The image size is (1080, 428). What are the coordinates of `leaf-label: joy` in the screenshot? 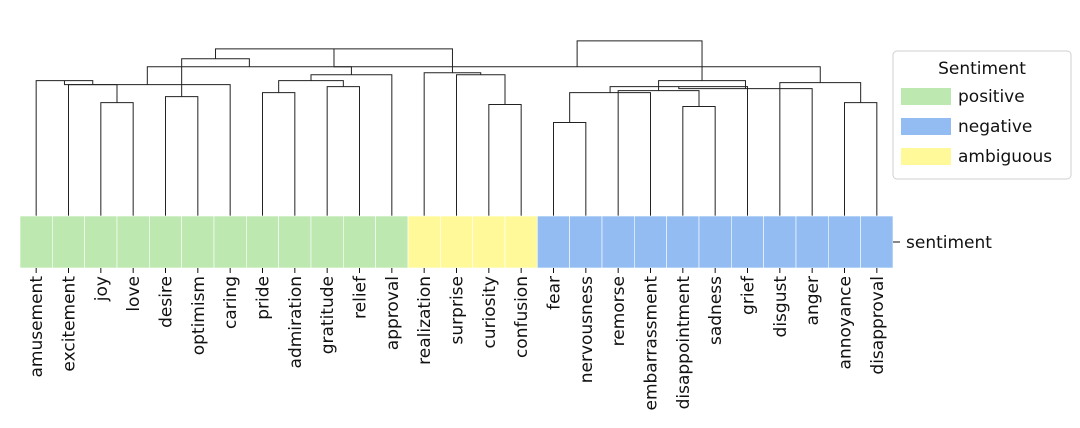 It's located at (102, 289).